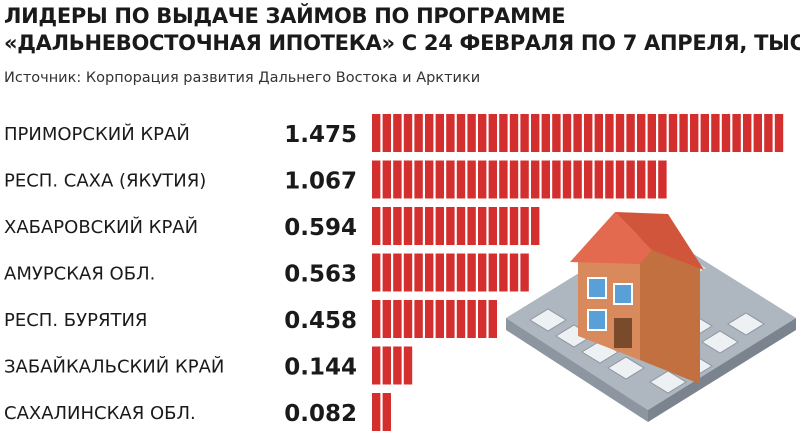 The height and width of the screenshot is (432, 800). I want to click on category-label: ЗАБАЙКАЛЬСКИЙ КРАЙ, so click(114, 367).